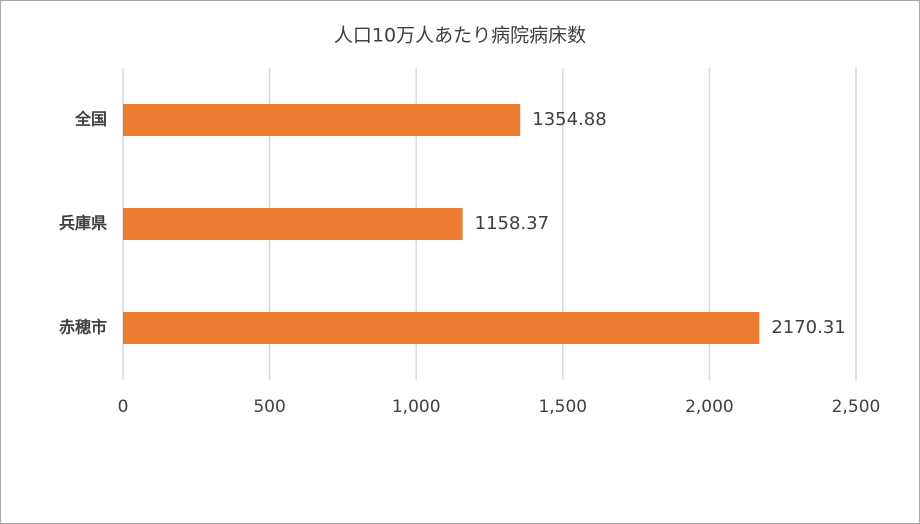 This screenshot has width=920, height=524. Describe the element at coordinates (416, 407) in the screenshot. I see `x-tick-label: 1,000` at that location.